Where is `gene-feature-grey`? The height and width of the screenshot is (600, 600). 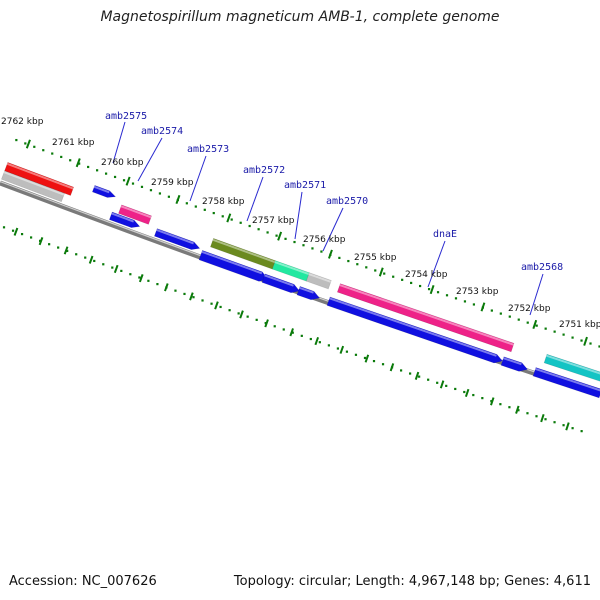
gene-feature-grey is located at coordinates (33, 186).